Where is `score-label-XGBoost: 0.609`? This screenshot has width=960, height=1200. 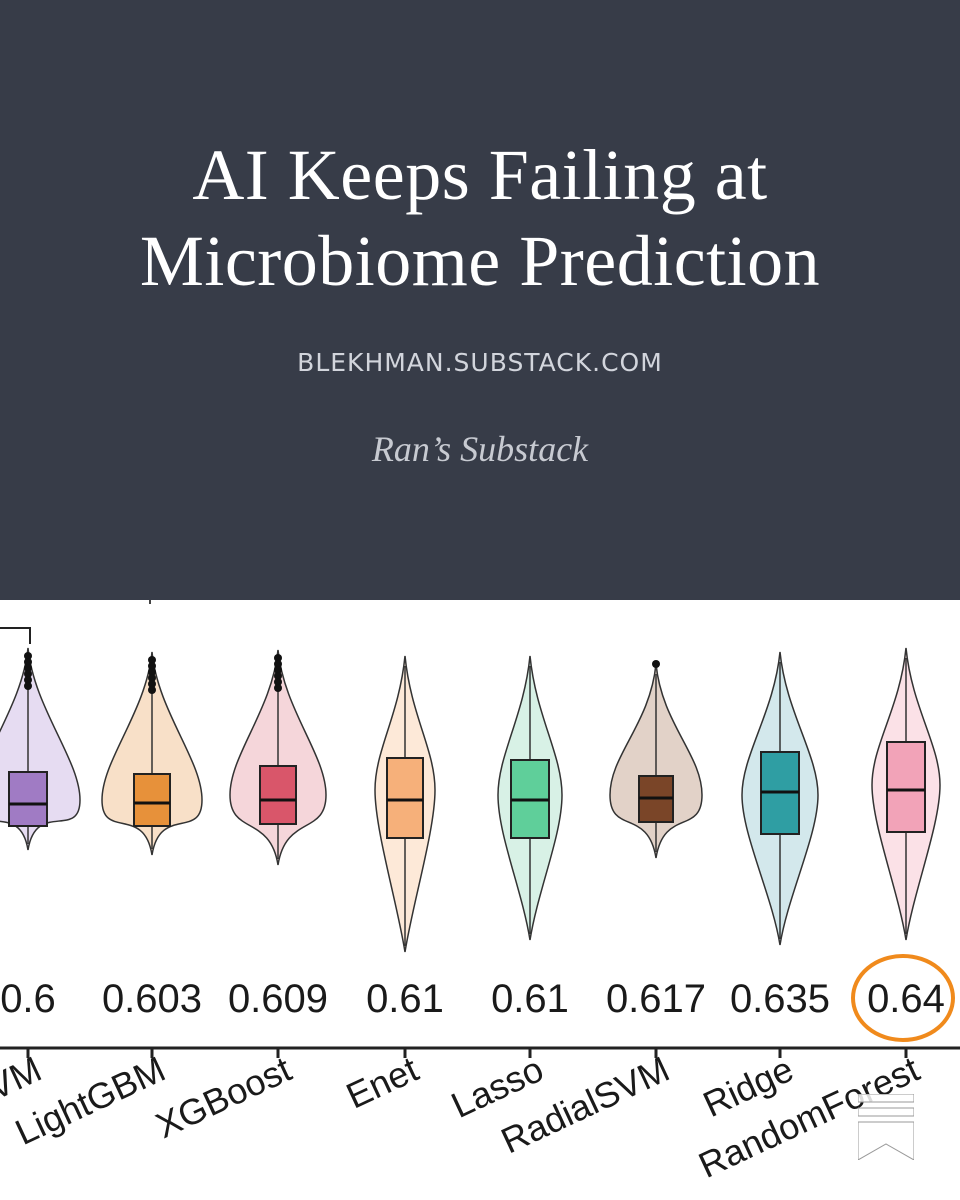
score-label-XGBoost: 0.609 is located at coordinates (278, 999).